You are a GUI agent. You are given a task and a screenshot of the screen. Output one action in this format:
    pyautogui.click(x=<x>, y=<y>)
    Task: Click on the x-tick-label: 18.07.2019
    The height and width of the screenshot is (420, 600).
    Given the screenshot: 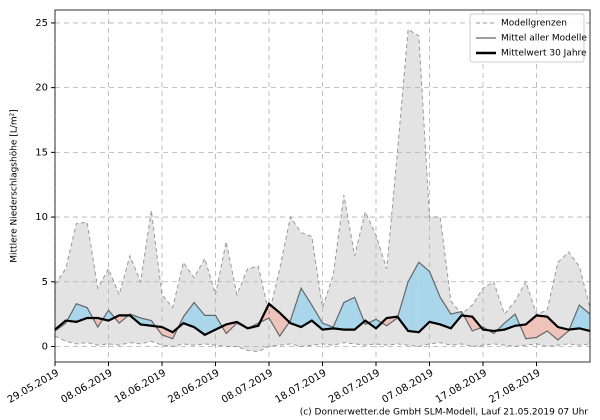 What is the action you would take?
    pyautogui.click(x=300, y=387)
    